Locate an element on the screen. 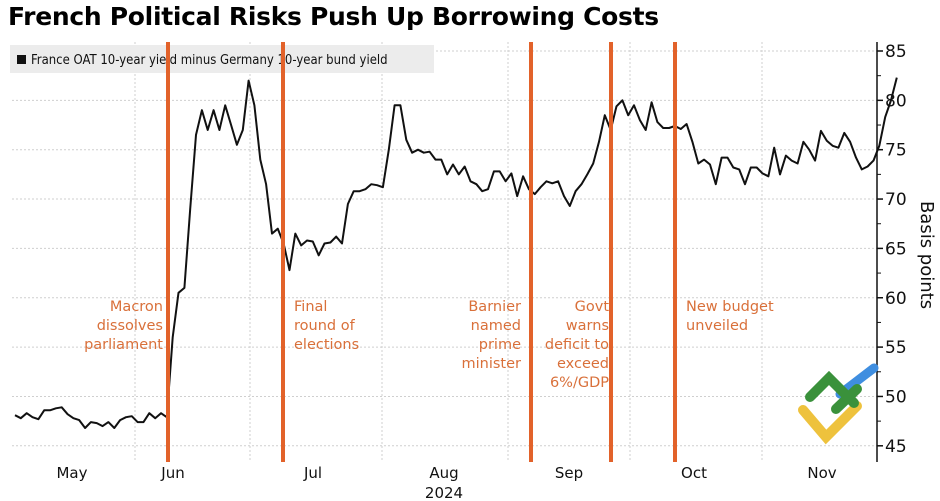  event-annotation-line: warns is located at coordinates (587, 326).